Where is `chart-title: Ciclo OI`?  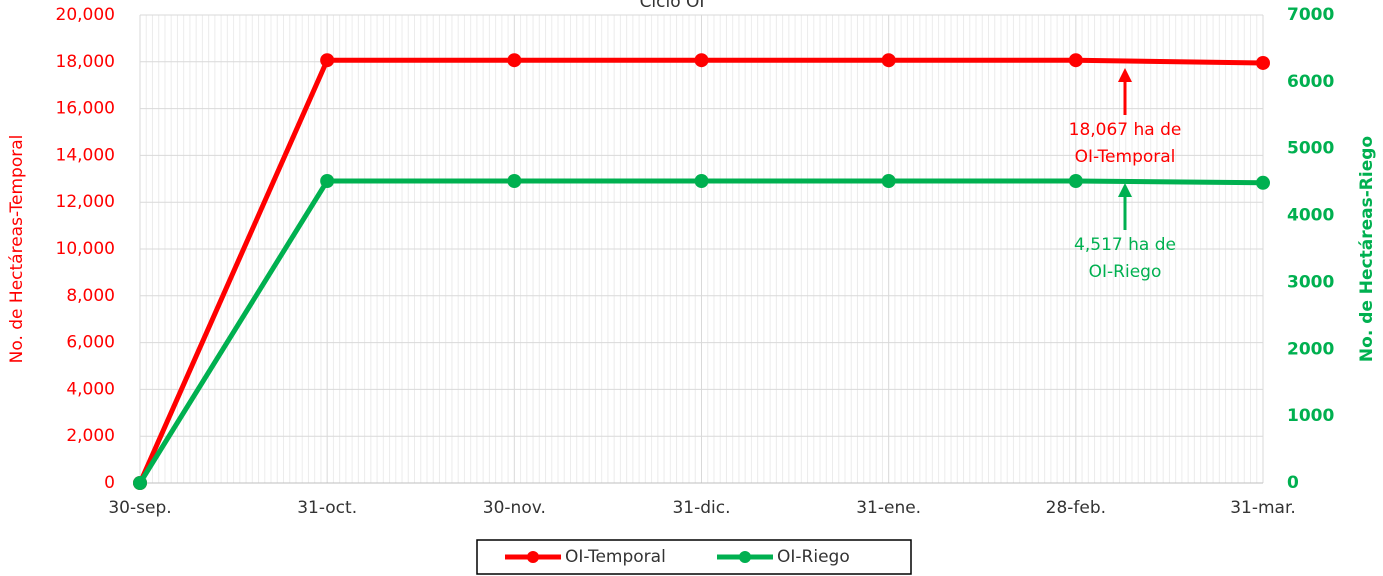 chart-title: Ciclo OI is located at coordinates (672, 6).